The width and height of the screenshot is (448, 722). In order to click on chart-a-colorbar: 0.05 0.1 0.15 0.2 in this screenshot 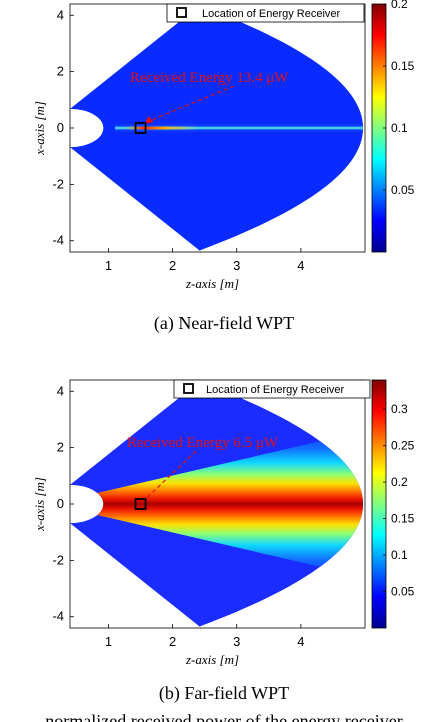, I will do `click(393, 126)`.